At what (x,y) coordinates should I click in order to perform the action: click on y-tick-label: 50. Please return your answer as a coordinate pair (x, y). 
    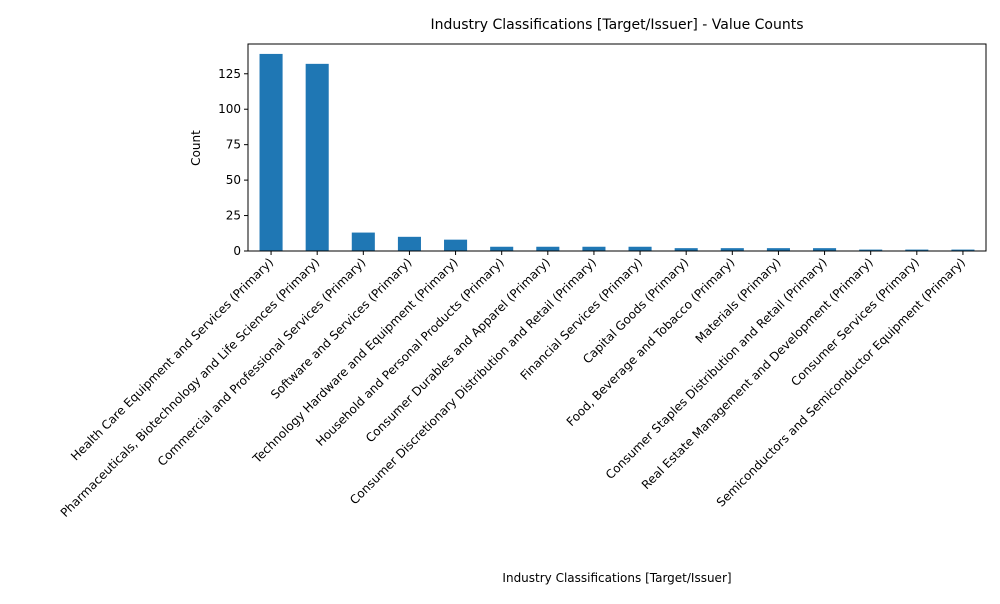
    Looking at the image, I should click on (233, 180).